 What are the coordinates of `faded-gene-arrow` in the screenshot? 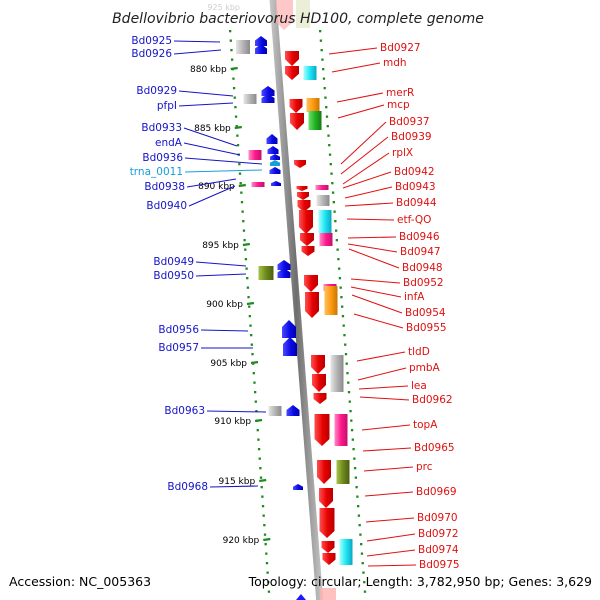 It's located at (328, 594).